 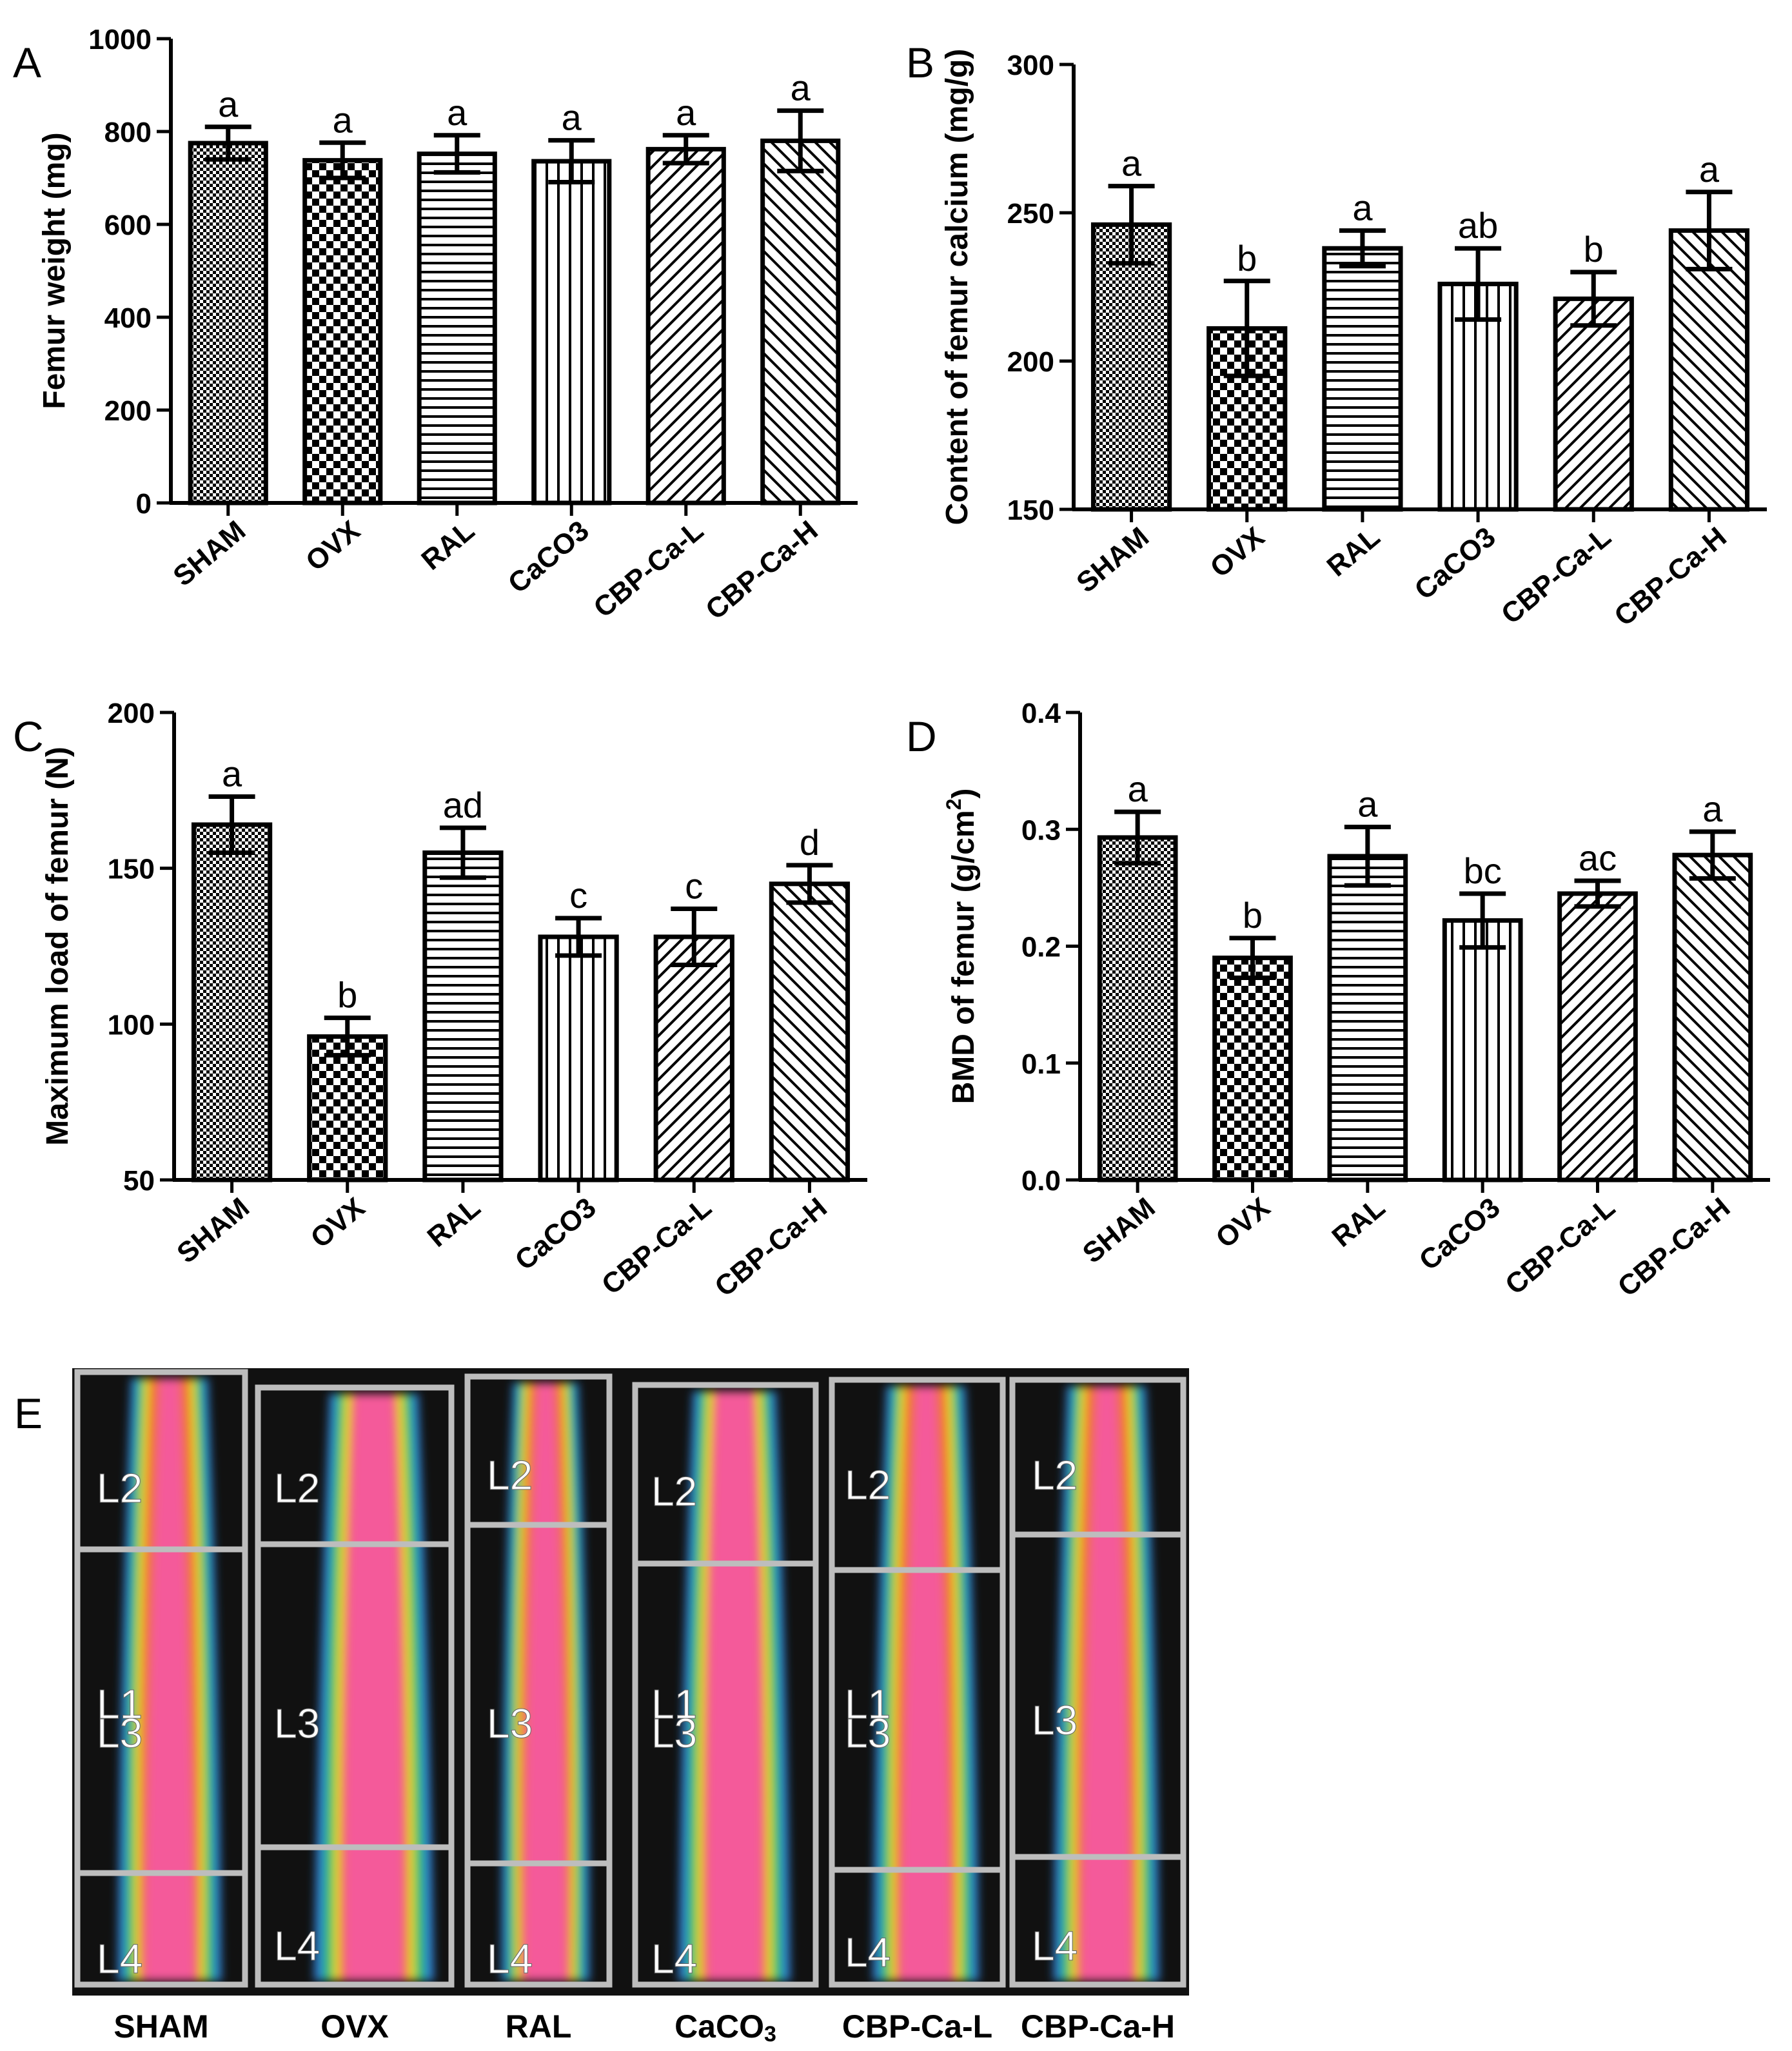 I want to click on significance-letter: c, so click(x=578, y=895).